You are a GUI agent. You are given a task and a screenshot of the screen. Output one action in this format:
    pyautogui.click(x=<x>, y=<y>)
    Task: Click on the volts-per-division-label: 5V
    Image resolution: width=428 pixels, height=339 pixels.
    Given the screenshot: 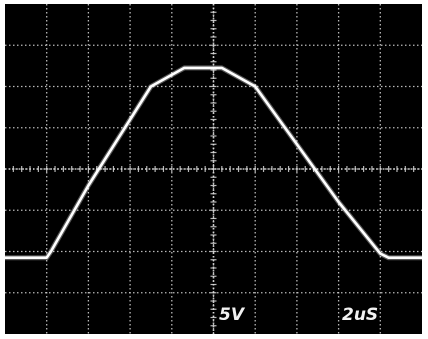 What is the action you would take?
    pyautogui.click(x=232, y=315)
    